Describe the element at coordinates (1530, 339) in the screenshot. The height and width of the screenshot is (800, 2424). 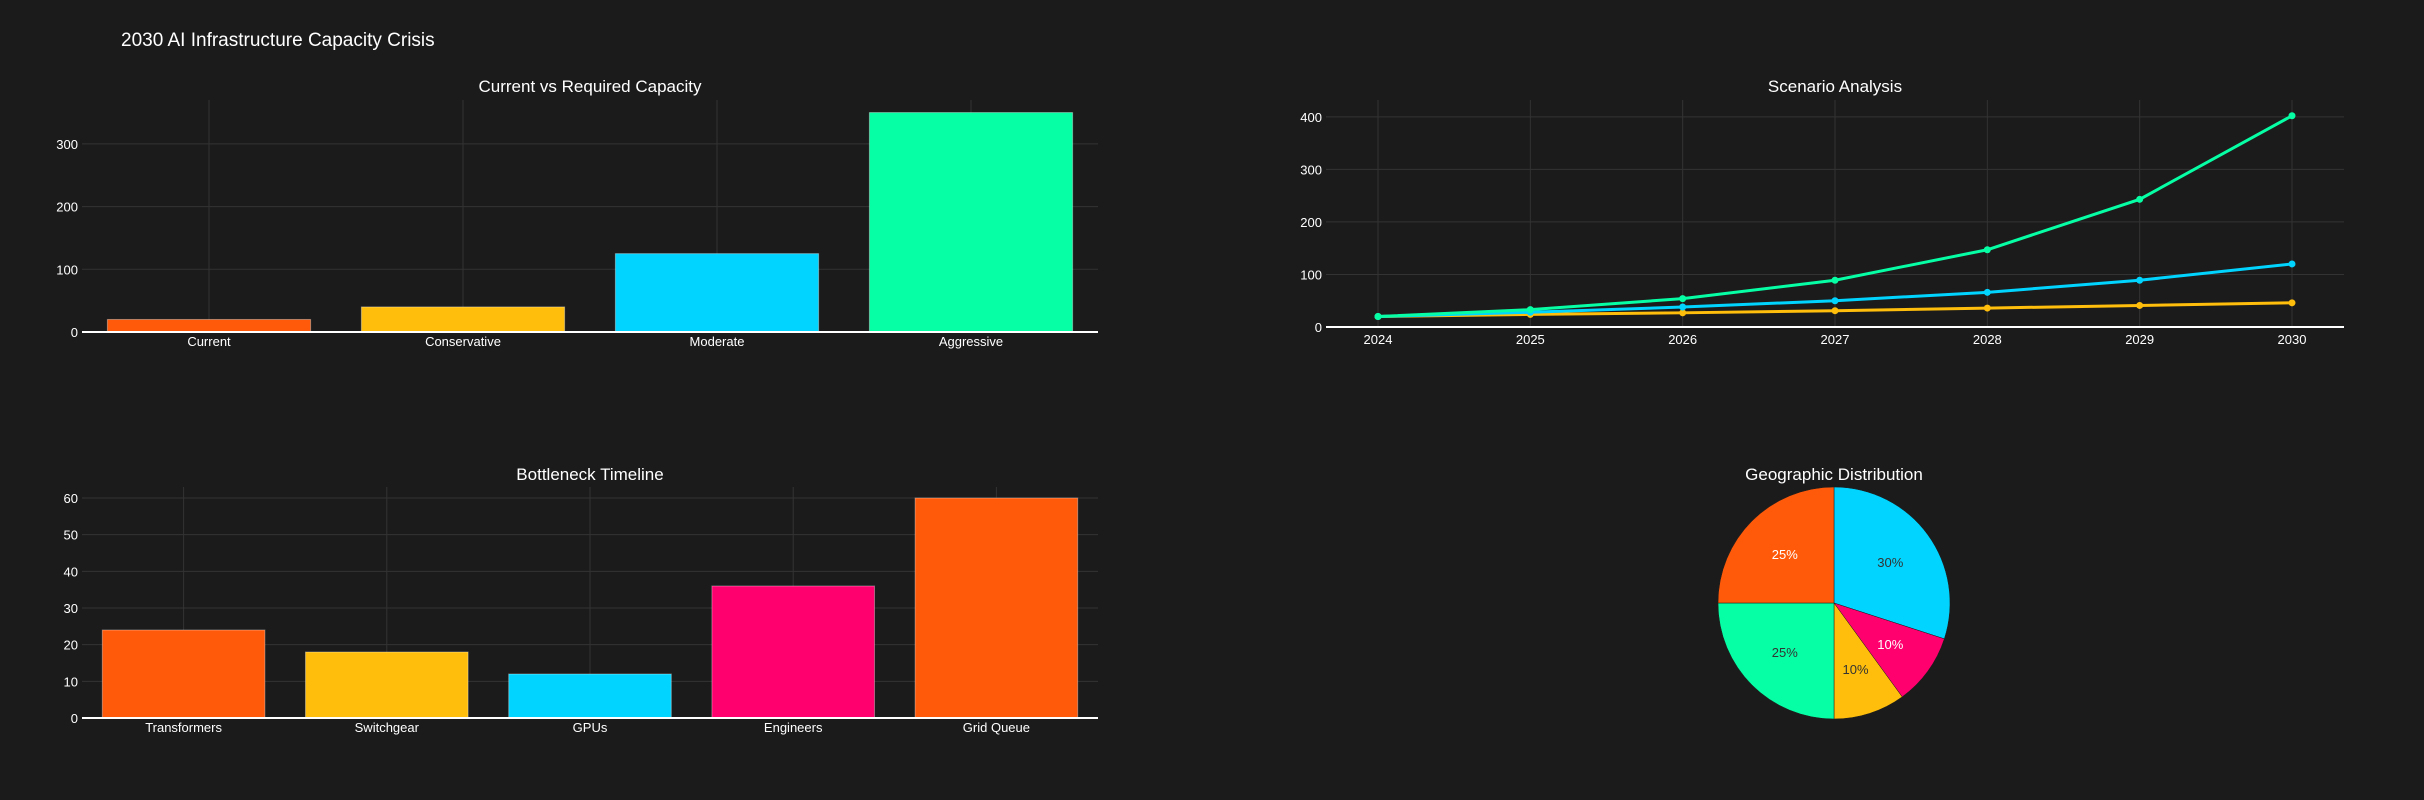
I see `x-tick-label: 2025` at that location.